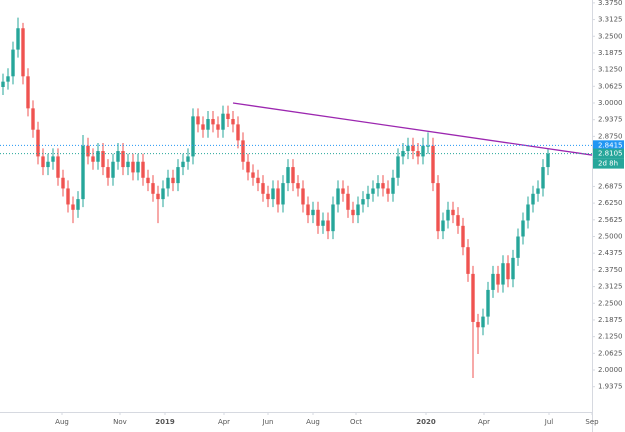  I want to click on x-tick-label: Jun, so click(268, 422).